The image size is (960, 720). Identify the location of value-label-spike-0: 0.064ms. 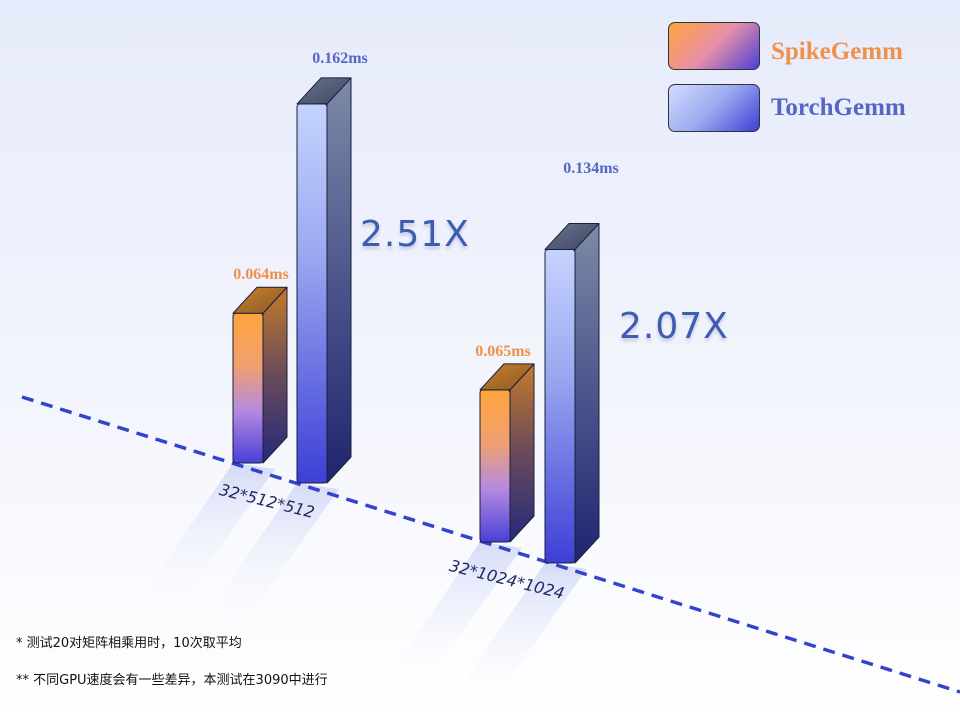
(261, 274).